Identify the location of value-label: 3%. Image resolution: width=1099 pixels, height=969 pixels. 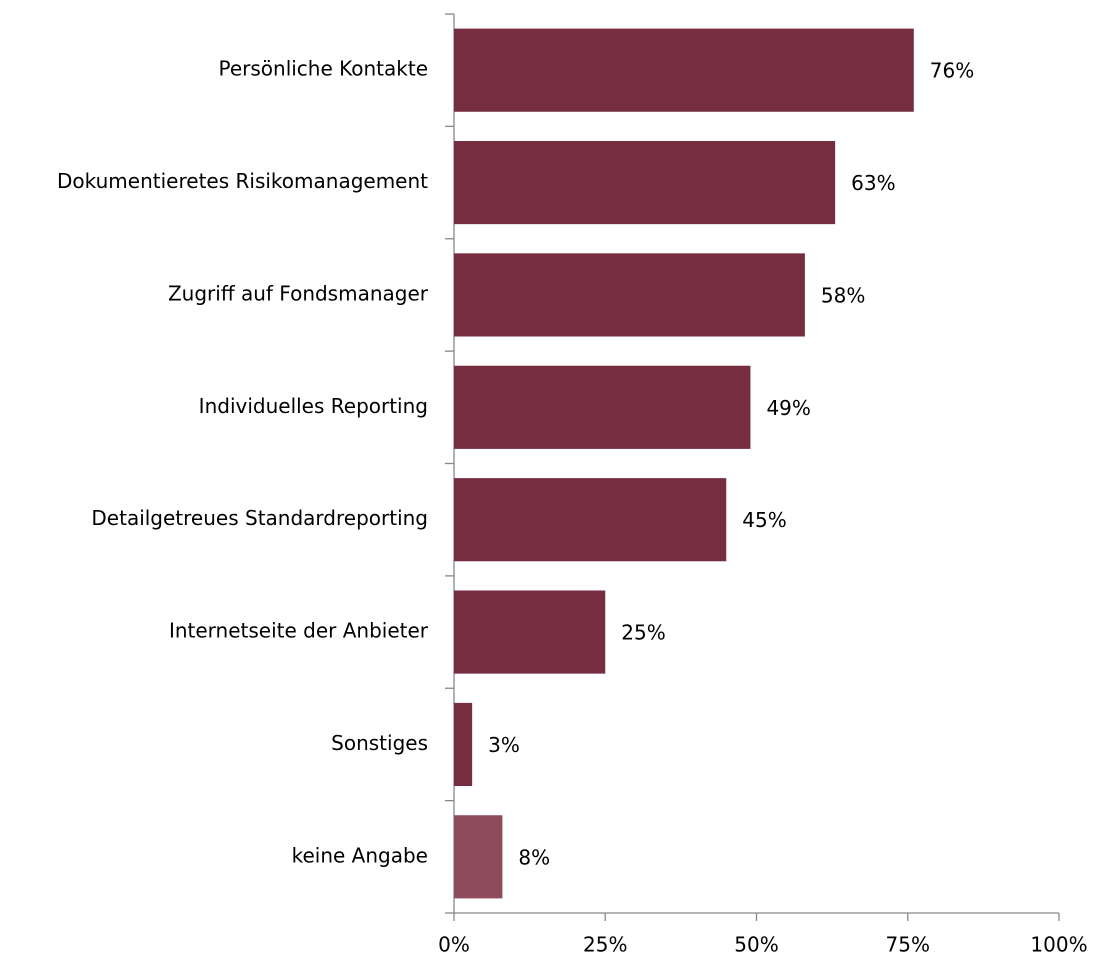
(504, 745).